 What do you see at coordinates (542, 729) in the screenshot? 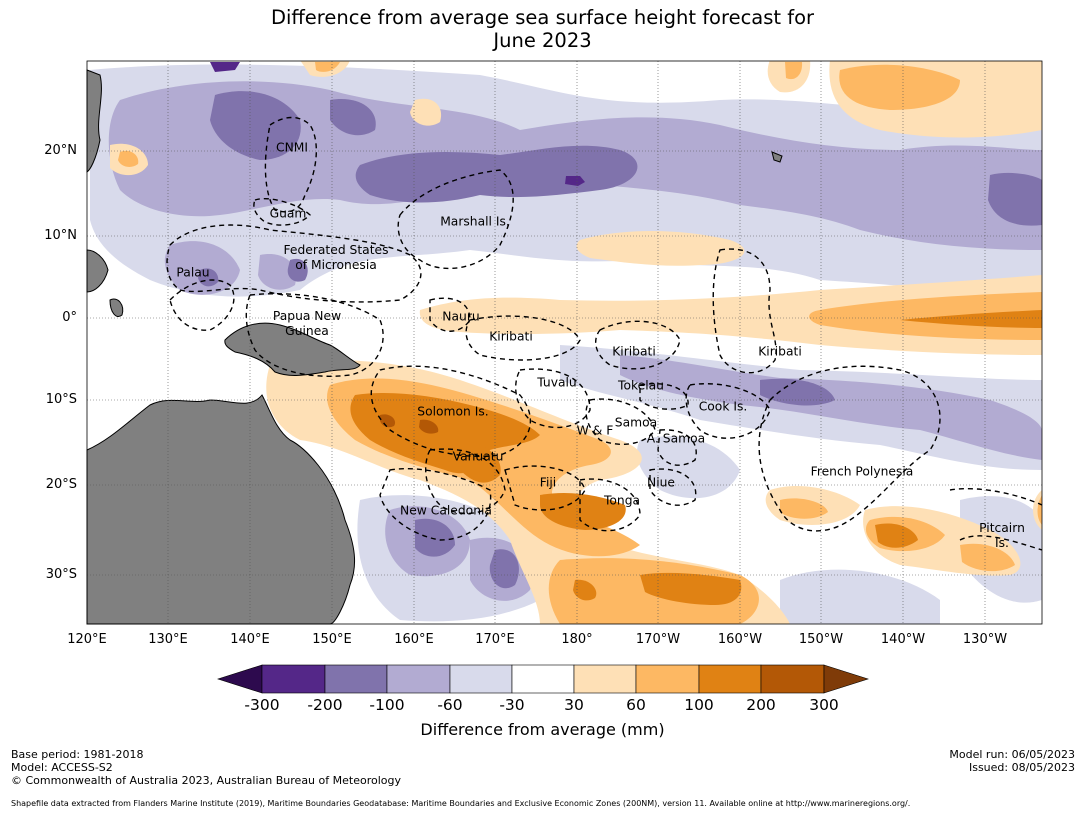
I see `colorbar-title: Difference from average (mm)` at bounding box center [542, 729].